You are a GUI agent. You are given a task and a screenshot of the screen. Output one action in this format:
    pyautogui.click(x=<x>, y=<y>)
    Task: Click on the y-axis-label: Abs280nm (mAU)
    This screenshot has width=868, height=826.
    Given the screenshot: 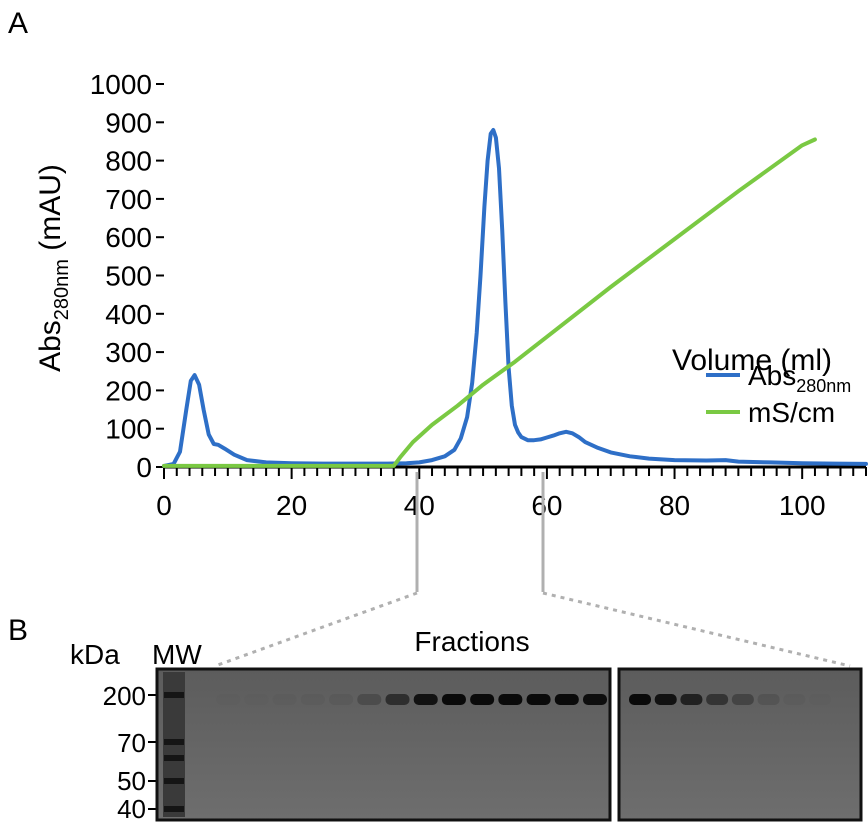 What is the action you would take?
    pyautogui.click(x=53, y=268)
    